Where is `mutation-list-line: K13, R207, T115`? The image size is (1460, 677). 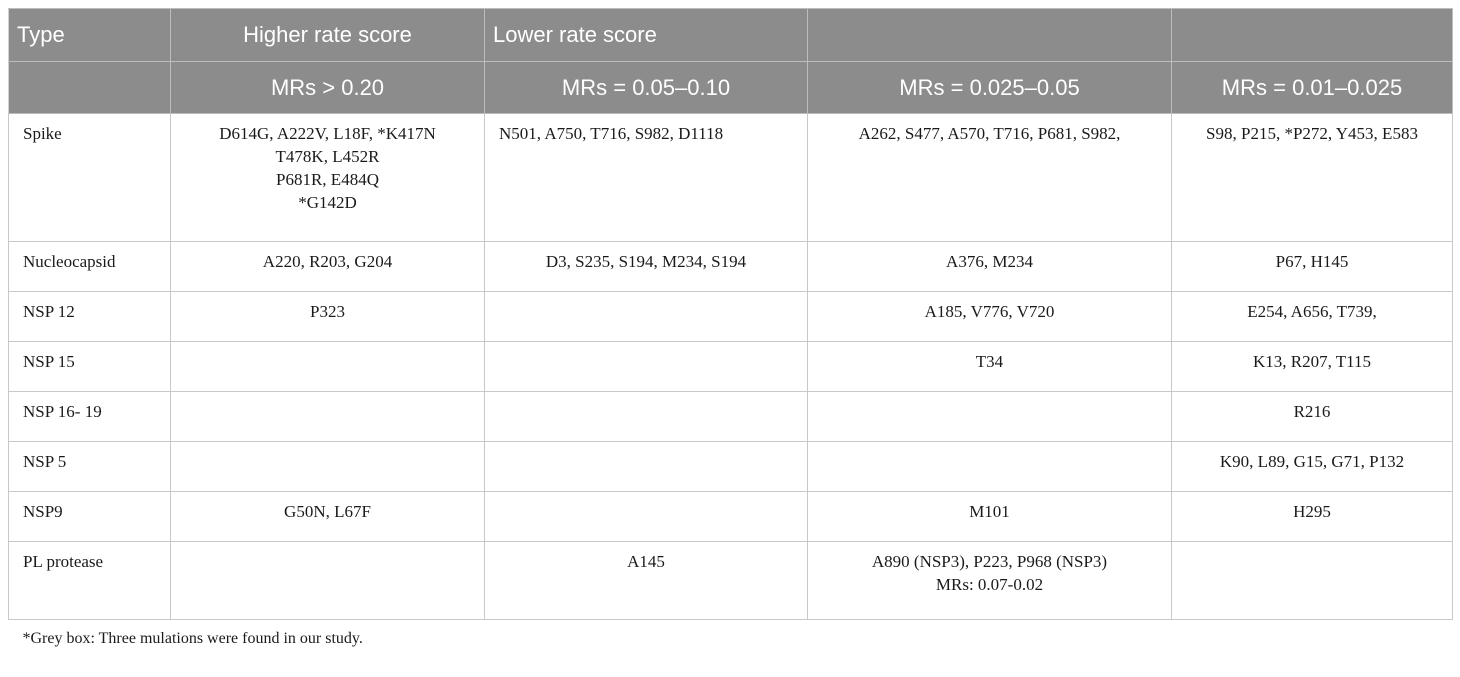
mutation-list-line: K13, R207, T115 is located at coordinates (1312, 361).